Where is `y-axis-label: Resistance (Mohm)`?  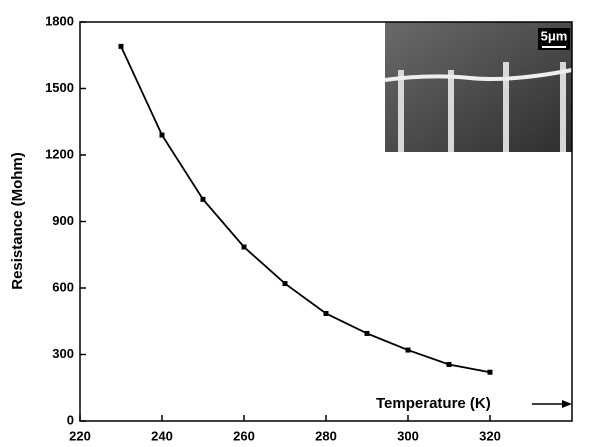
y-axis-label: Resistance (Mohm) is located at coordinates (17, 221).